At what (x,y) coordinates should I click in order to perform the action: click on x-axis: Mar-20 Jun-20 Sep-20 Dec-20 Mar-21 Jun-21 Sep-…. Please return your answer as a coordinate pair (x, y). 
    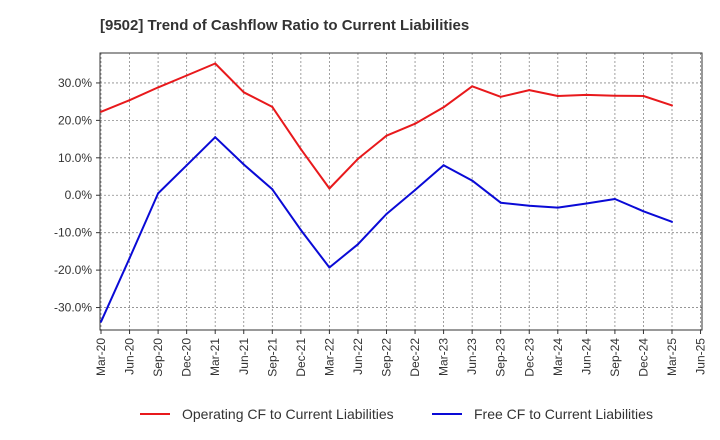
    Looking at the image, I should click on (401, 353).